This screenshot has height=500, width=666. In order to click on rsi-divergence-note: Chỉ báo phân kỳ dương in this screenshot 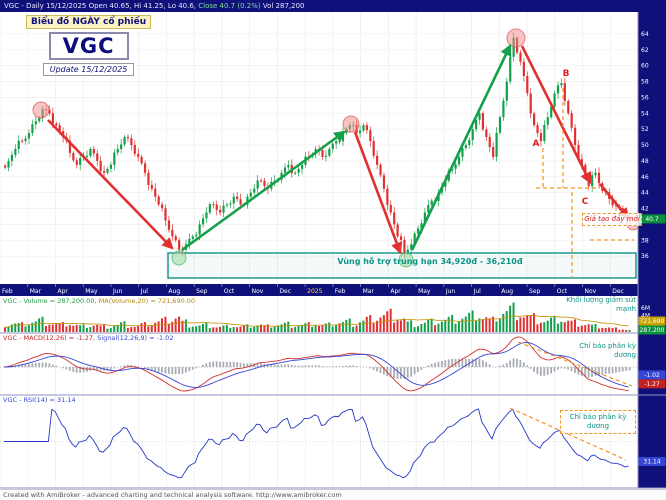, I will do `click(598, 422)`.